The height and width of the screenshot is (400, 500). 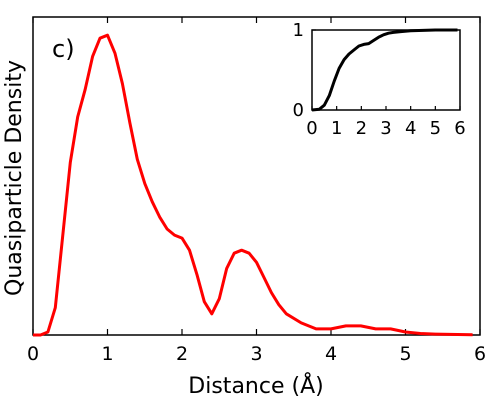 What do you see at coordinates (107, 354) in the screenshot?
I see `main-x-tick-label: 1` at bounding box center [107, 354].